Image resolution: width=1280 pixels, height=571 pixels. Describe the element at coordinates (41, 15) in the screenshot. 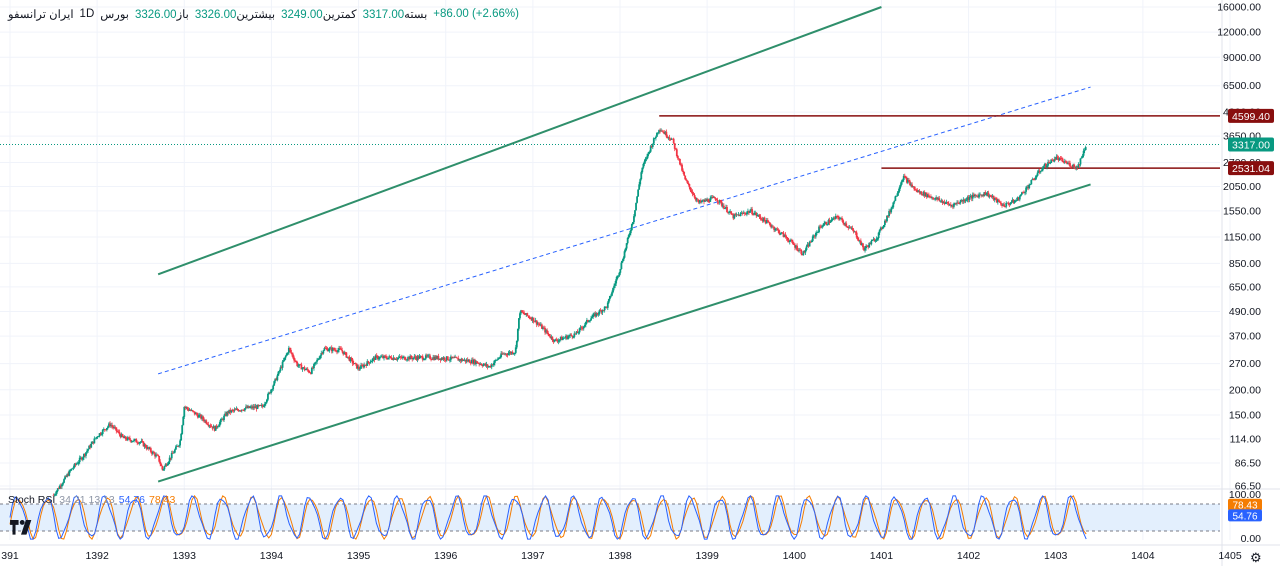

I see `symbol-name: ایران ترانسفو` at that location.